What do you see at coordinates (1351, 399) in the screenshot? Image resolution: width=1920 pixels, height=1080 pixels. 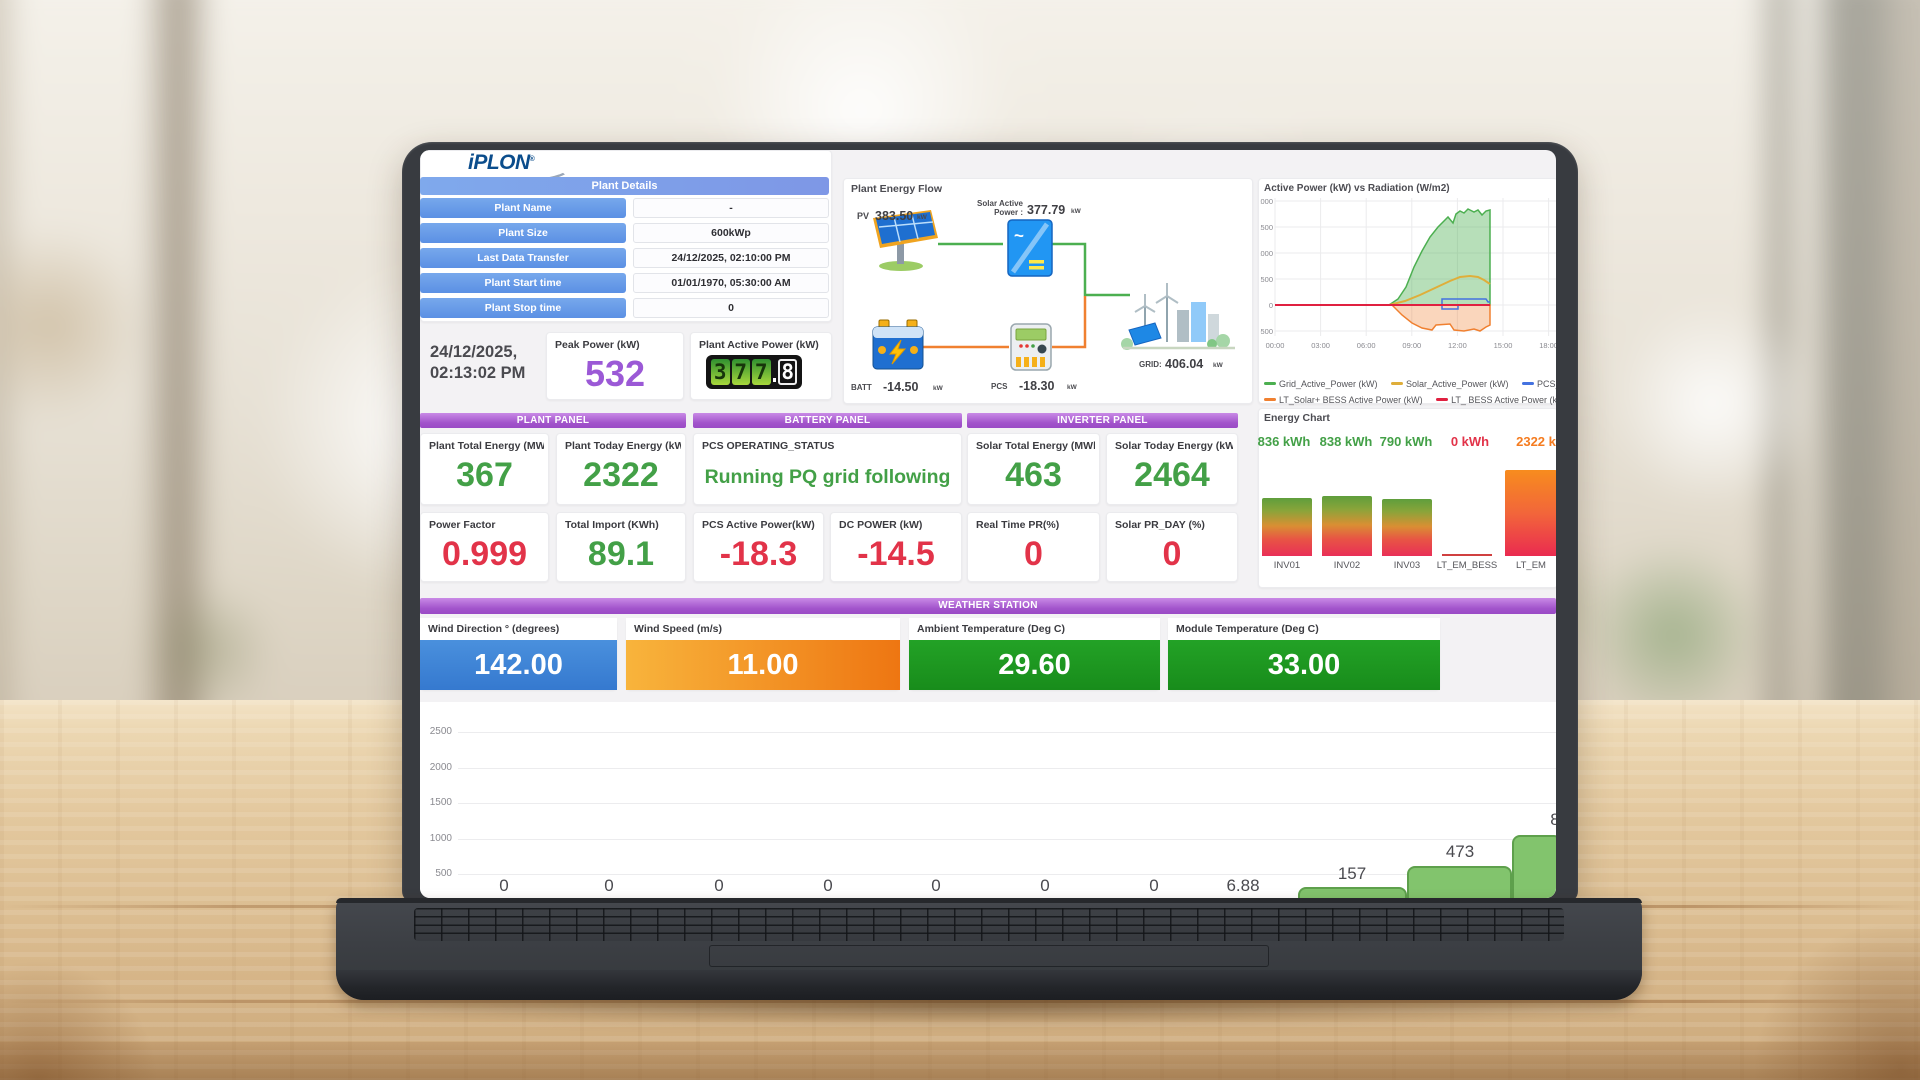 I see `legend-label: LT_Solar+ BESS Active Power (kW)` at bounding box center [1351, 399].